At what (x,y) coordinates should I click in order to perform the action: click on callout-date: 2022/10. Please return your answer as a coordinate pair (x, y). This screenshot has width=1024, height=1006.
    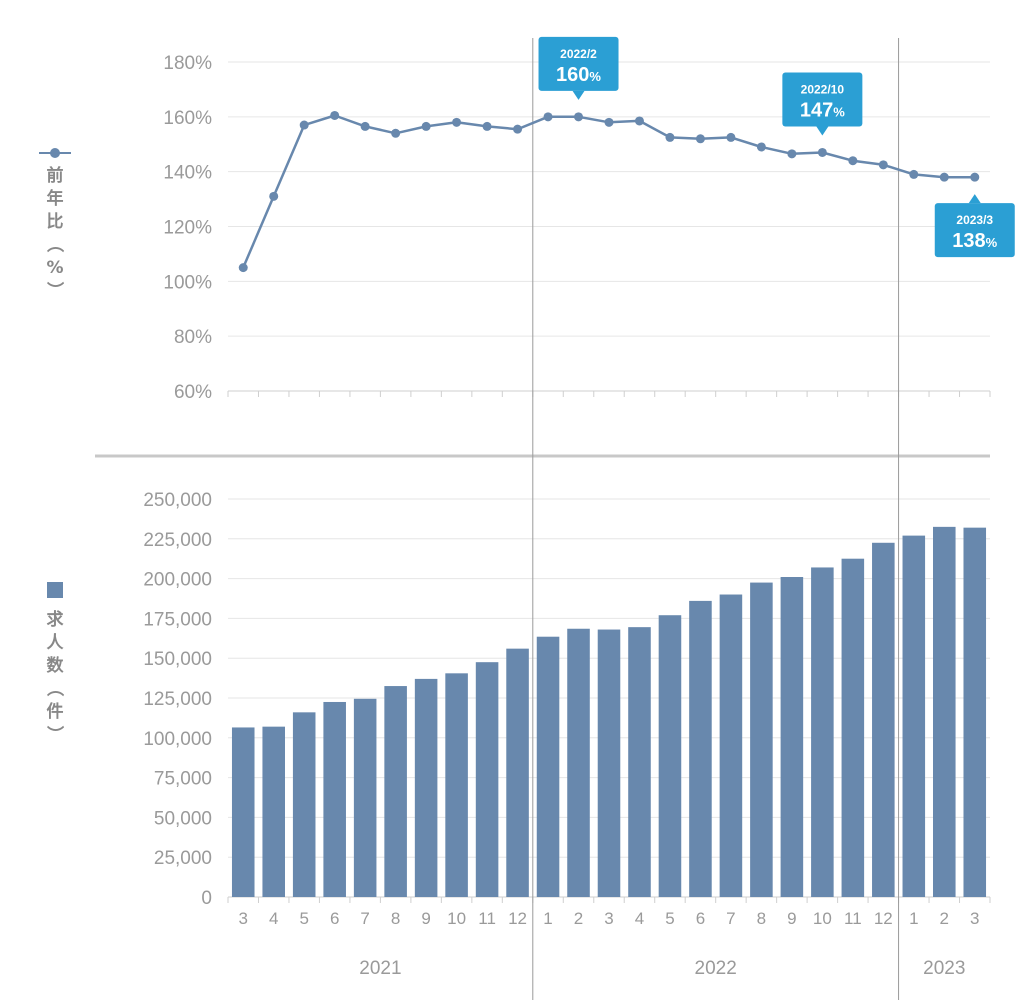
    Looking at the image, I should click on (823, 89).